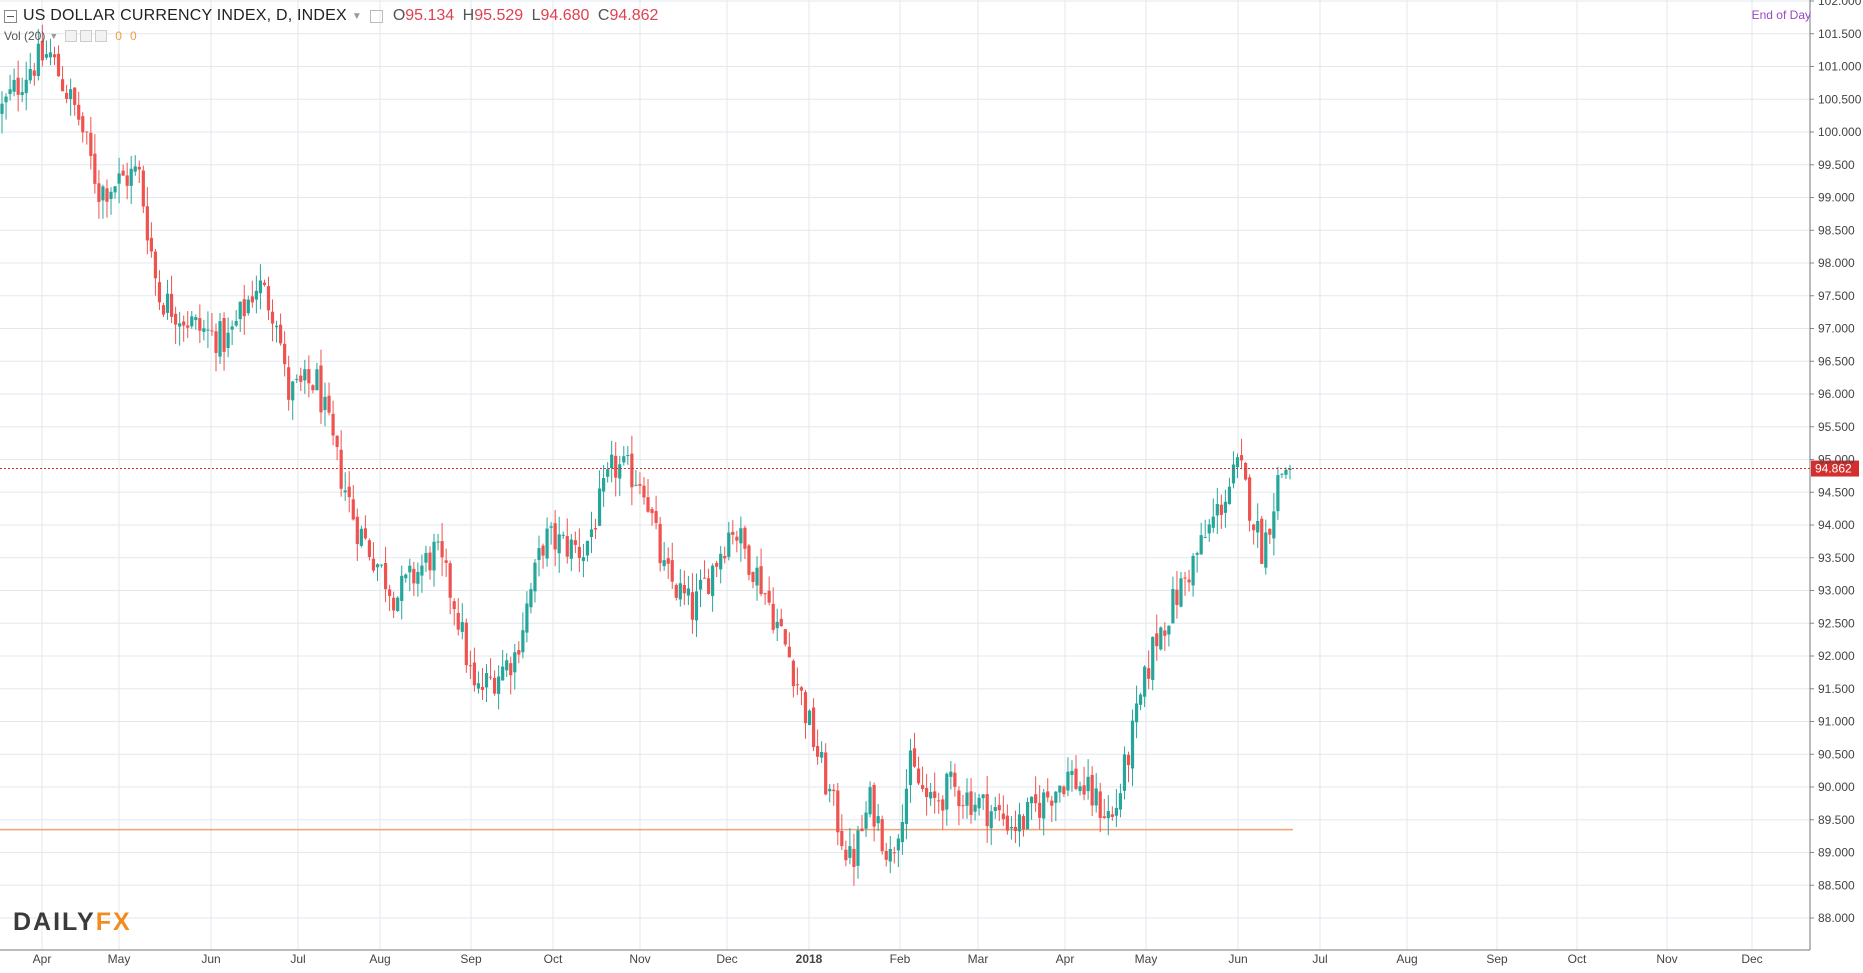  Describe the element at coordinates (42, 959) in the screenshot. I see `x-tick-label: Apr` at that location.